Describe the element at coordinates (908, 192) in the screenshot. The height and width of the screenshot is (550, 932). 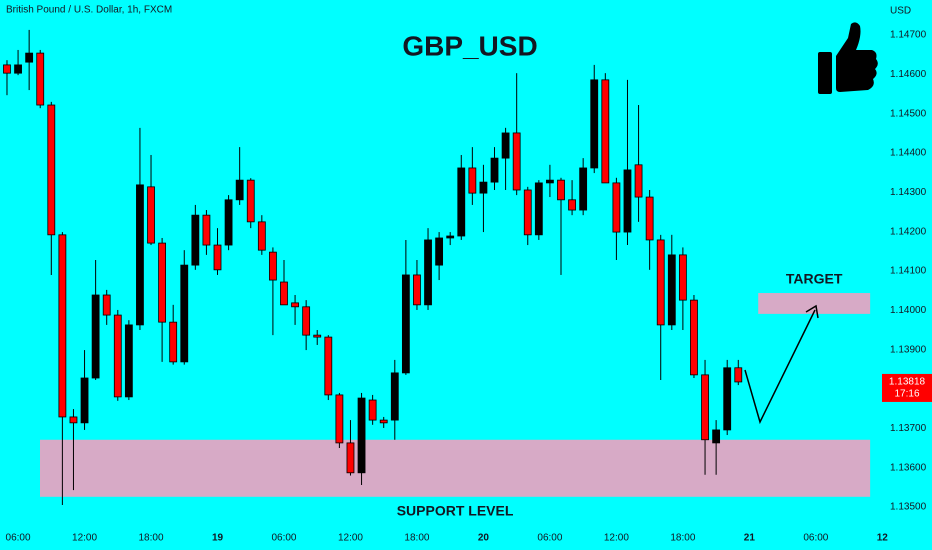
I see `y-tick-label: 1.14300` at that location.